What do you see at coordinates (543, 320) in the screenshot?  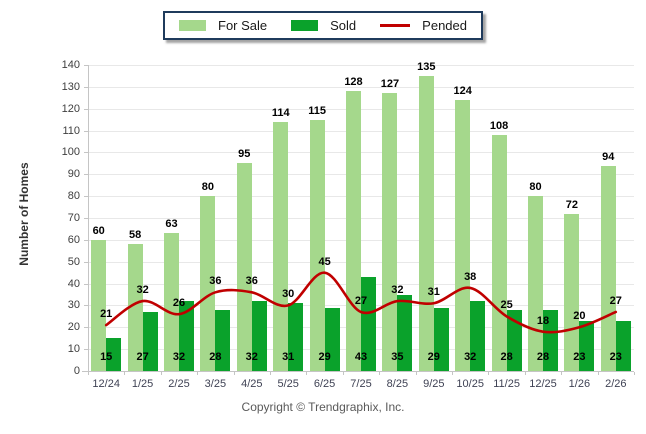 I see `pended-value-label: 18` at bounding box center [543, 320].